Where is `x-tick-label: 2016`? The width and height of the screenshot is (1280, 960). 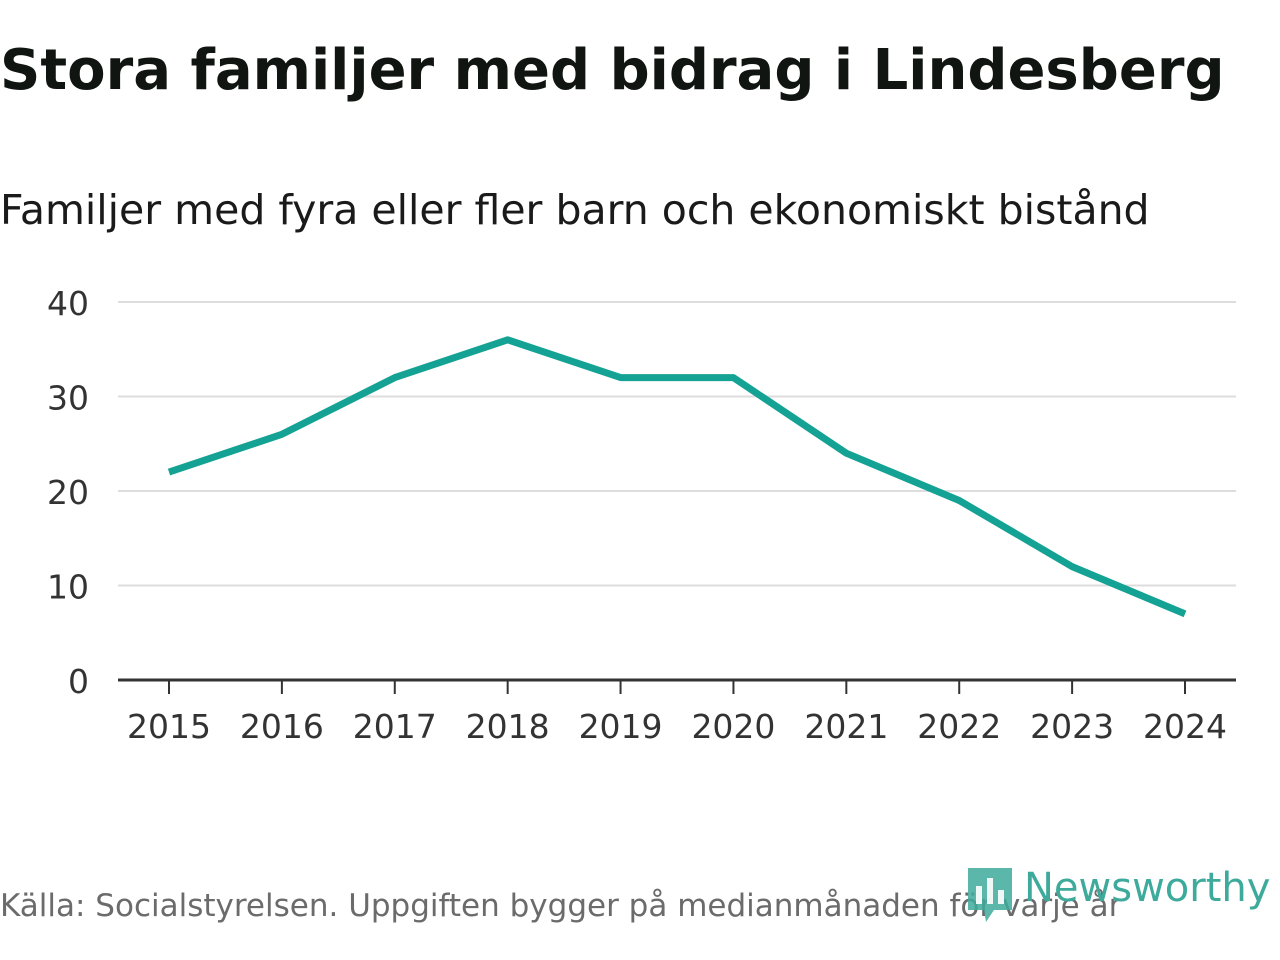 x-tick-label: 2016 is located at coordinates (282, 726).